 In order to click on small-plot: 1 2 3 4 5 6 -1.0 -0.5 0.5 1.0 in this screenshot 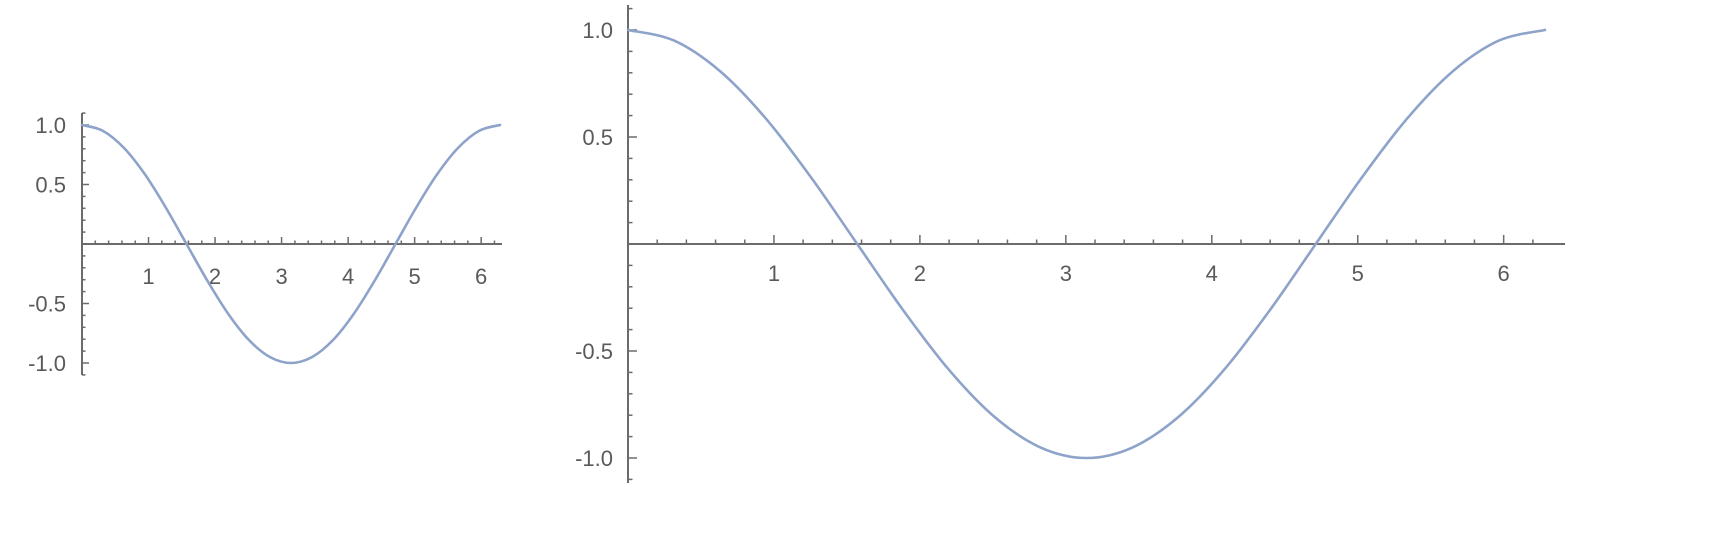, I will do `click(265, 244)`.